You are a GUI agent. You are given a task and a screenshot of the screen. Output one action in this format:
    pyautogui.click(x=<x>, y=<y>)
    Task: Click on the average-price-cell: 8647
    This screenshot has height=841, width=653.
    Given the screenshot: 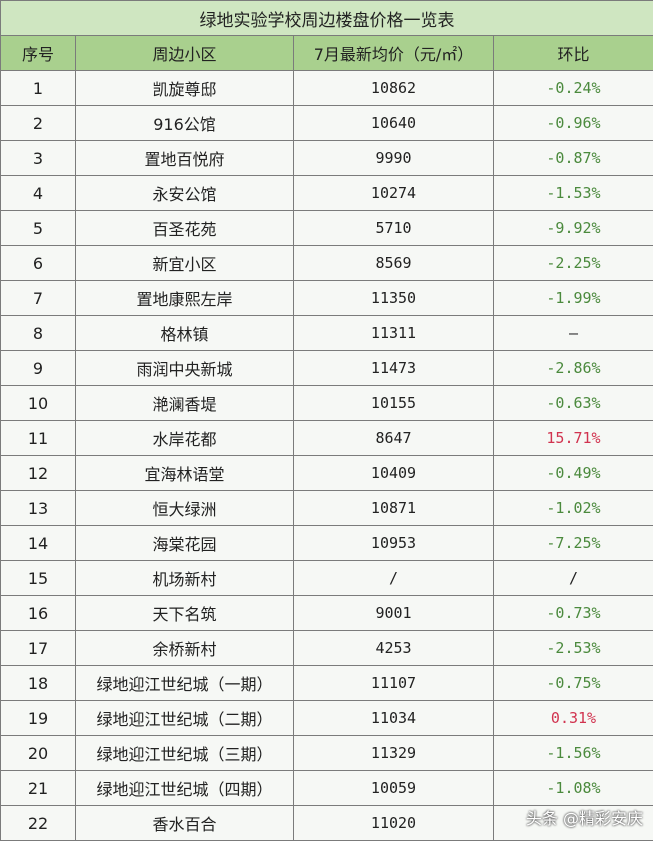 What is the action you would take?
    pyautogui.click(x=393, y=438)
    